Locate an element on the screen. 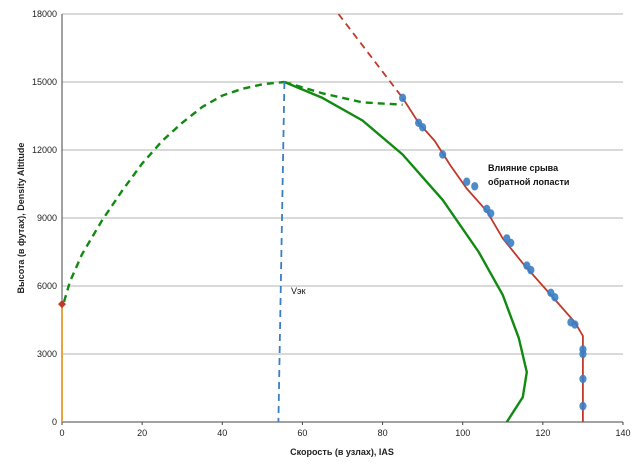 The height and width of the screenshot is (464, 640). y-tick-label: 9000 is located at coordinates (47, 218).